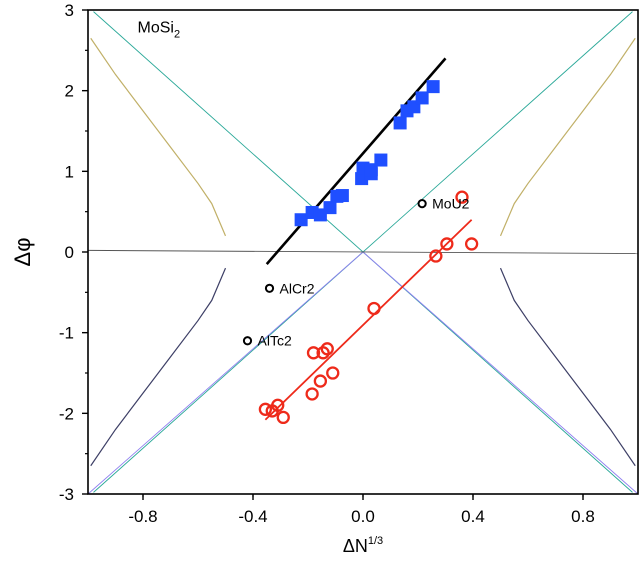  Describe the element at coordinates (451, 204) in the screenshot. I see `point-label-0: MoU2` at that location.